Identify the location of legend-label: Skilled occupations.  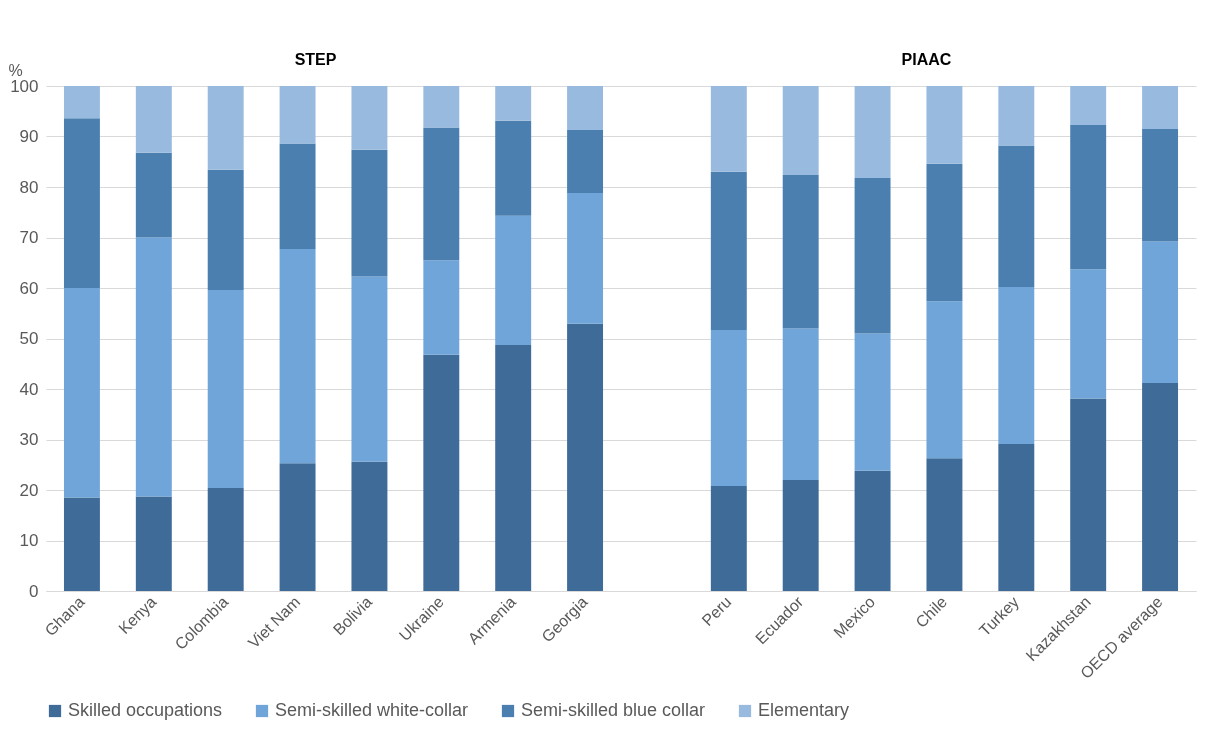
(145, 710).